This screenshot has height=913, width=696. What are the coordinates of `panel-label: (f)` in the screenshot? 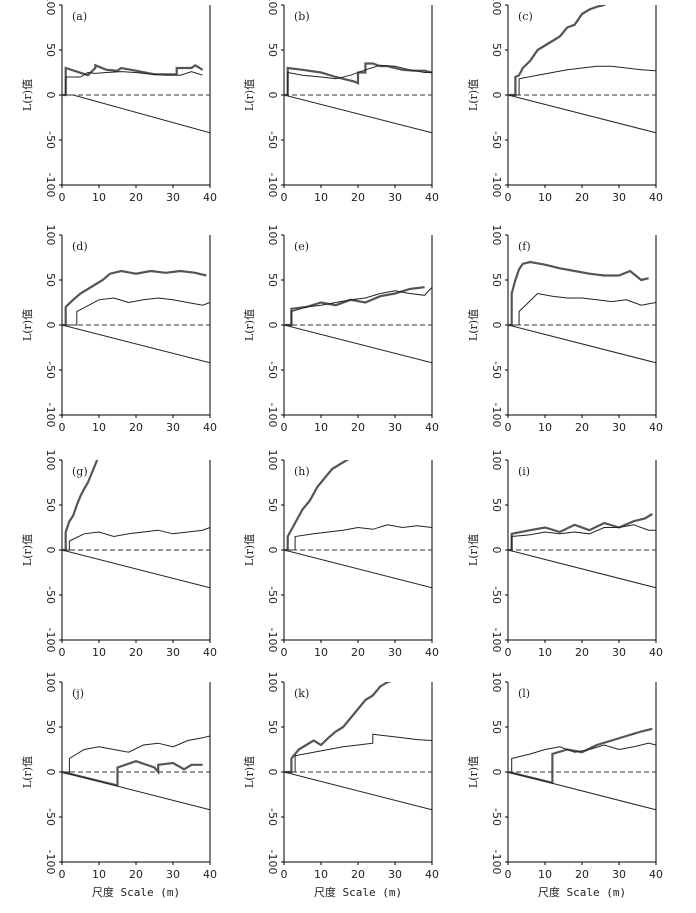 It's located at (524, 246).